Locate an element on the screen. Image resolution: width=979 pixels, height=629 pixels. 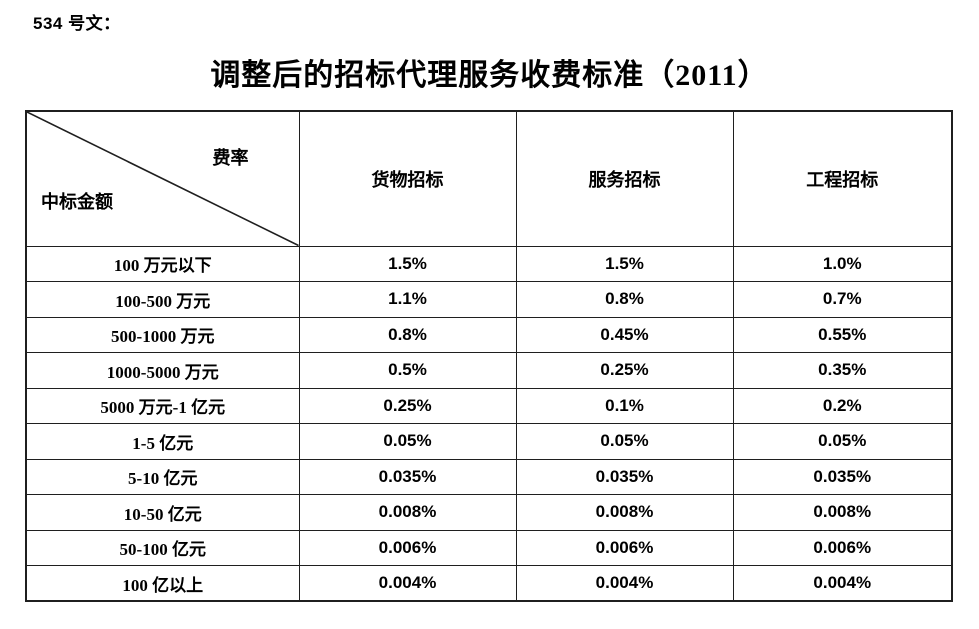
table-row: 1-5 亿元 0.05% 0.05% 0.05% is located at coordinates (489, 441).